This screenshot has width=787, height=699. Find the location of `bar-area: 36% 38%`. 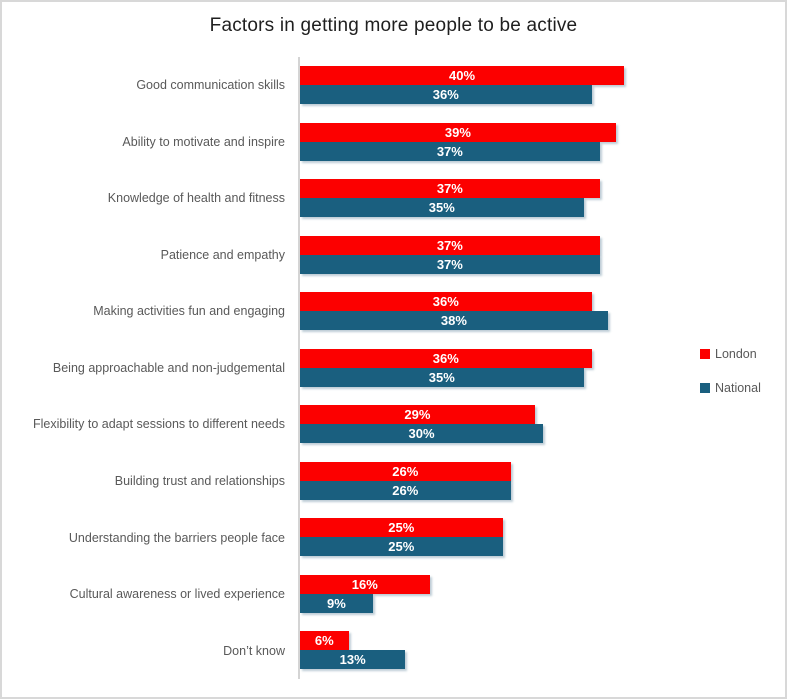

bar-area: 36% 38% is located at coordinates (541, 311).